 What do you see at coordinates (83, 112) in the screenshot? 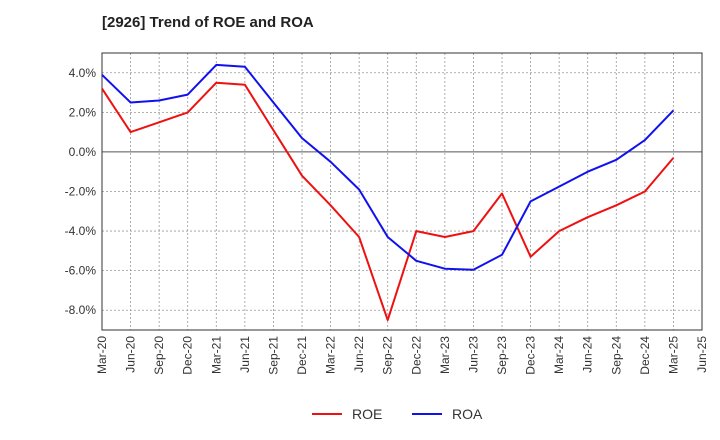
I see `y-tick-label: 2.0%` at bounding box center [83, 112].